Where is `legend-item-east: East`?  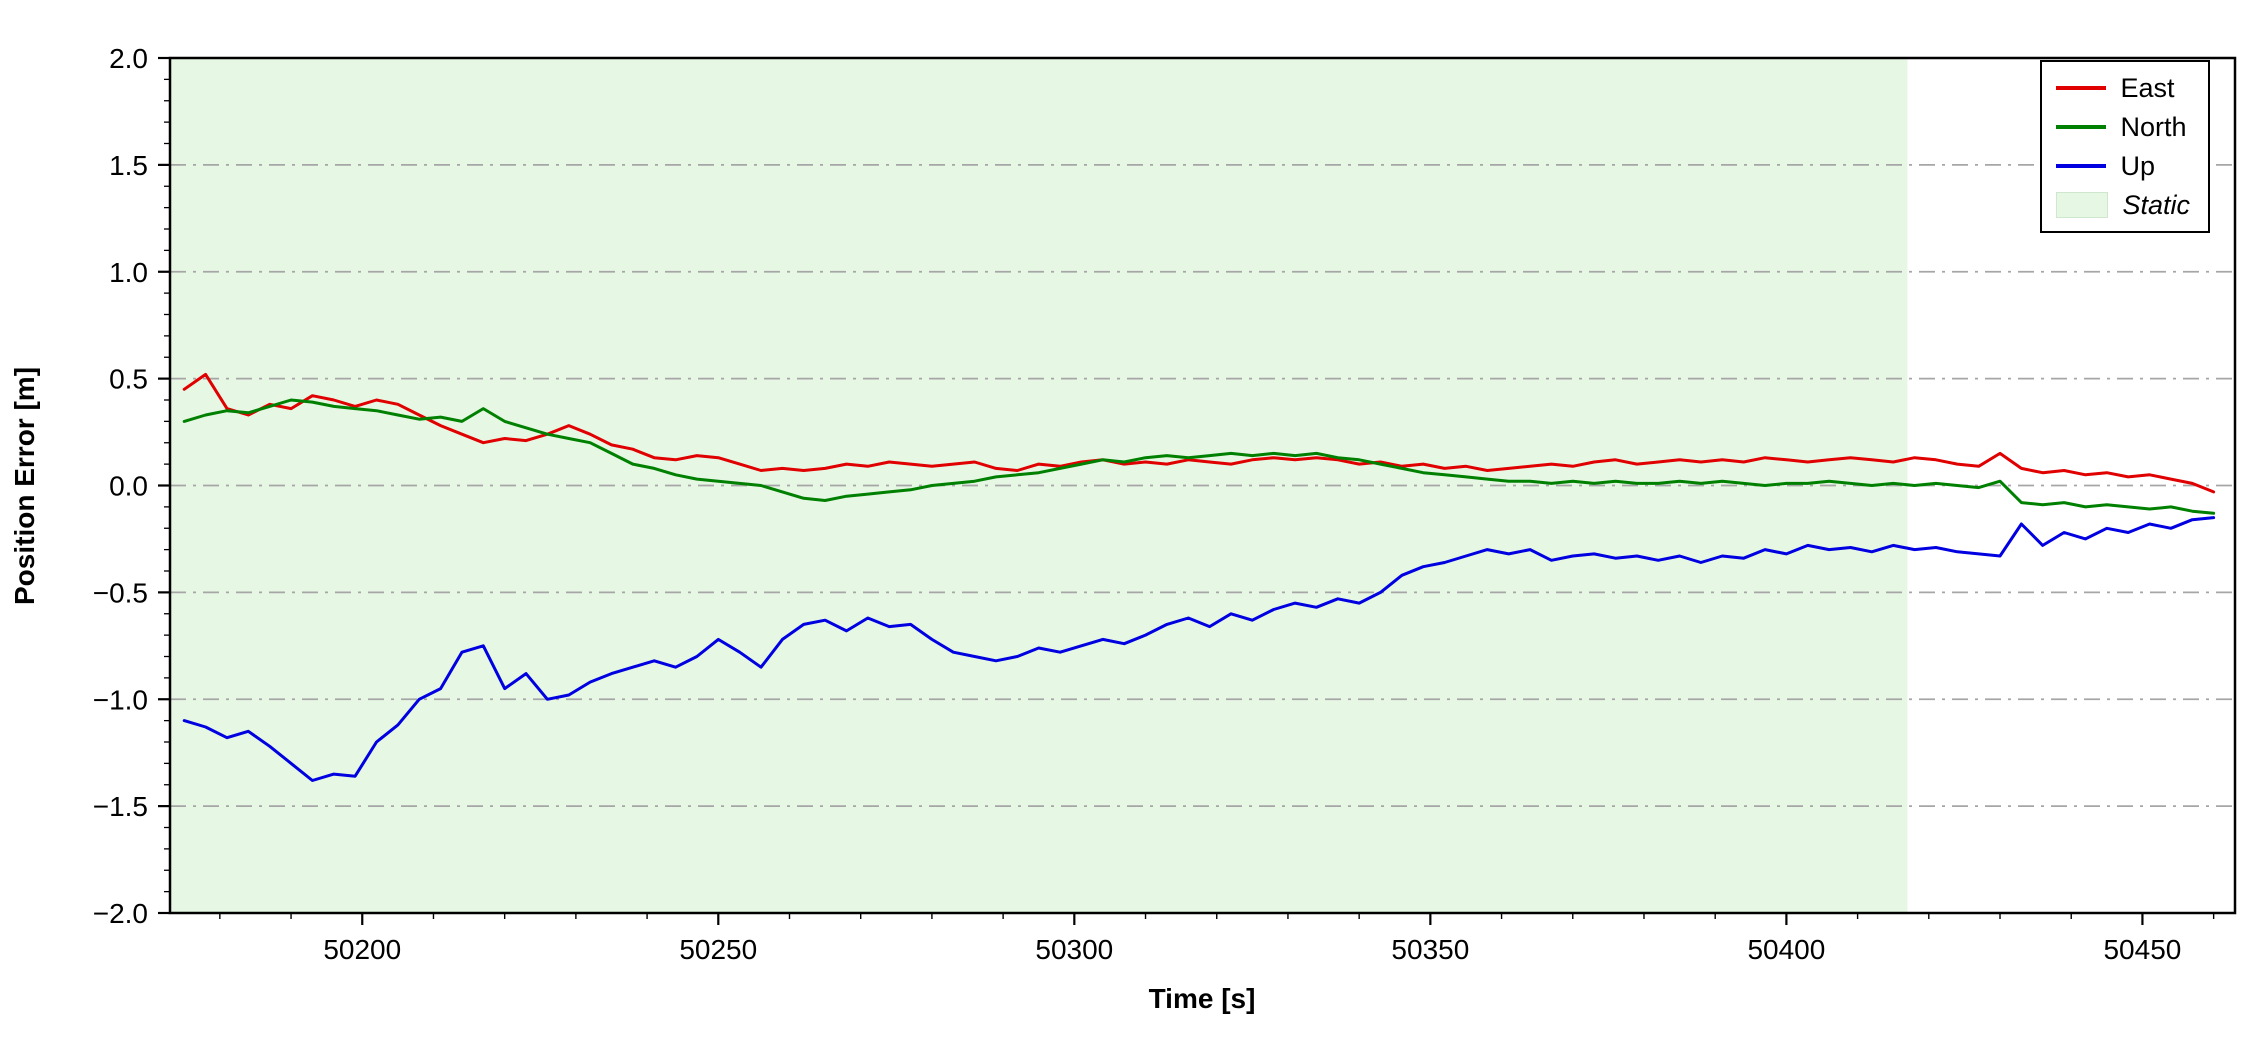 legend-item-east: East is located at coordinates (2123, 88).